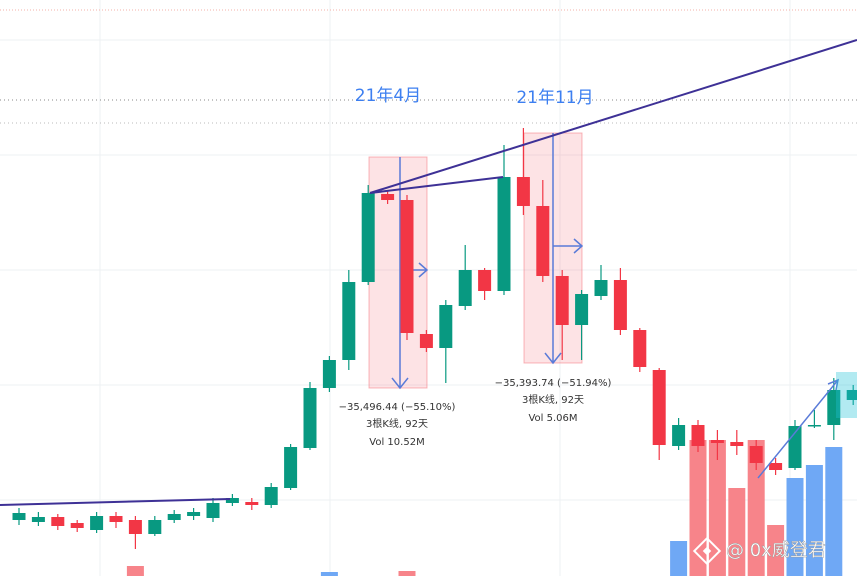 This screenshot has height=576, width=857. What do you see at coordinates (798, 428) in the screenshot?
I see `projection-arrow` at bounding box center [798, 428].